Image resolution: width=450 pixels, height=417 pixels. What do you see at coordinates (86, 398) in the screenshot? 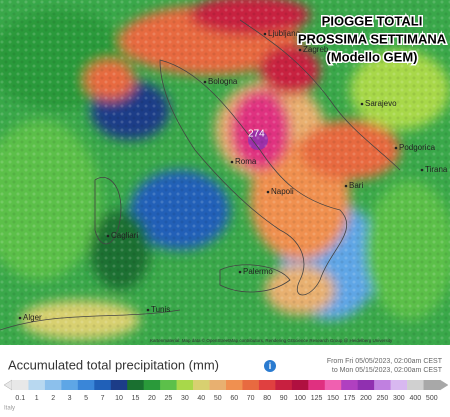
I see `colorbar-label: 5` at bounding box center [86, 398].